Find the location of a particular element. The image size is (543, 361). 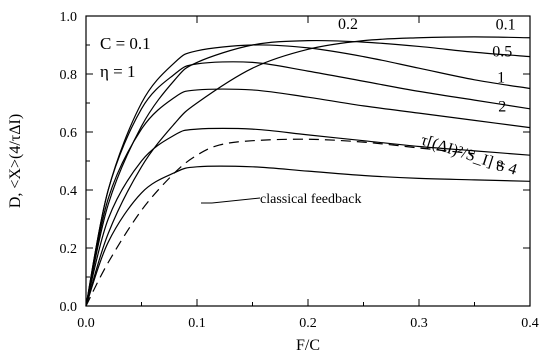

y-tick-label: 0.4 is located at coordinates (69, 191).